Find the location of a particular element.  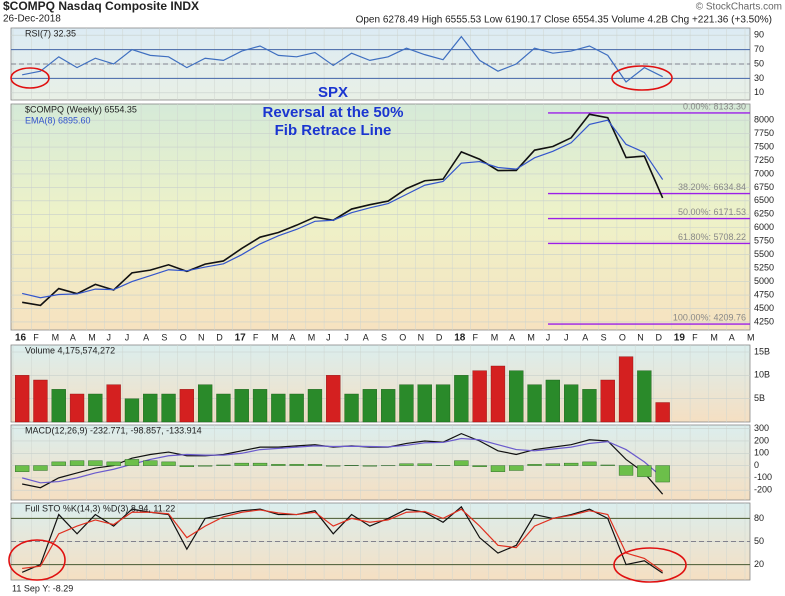

y-tick-label: 20 is located at coordinates (759, 564).